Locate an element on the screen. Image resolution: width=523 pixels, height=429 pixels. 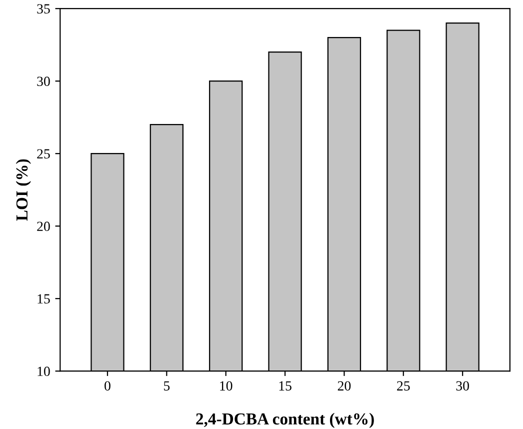
y-tick-label: 30 is located at coordinates (43, 81).